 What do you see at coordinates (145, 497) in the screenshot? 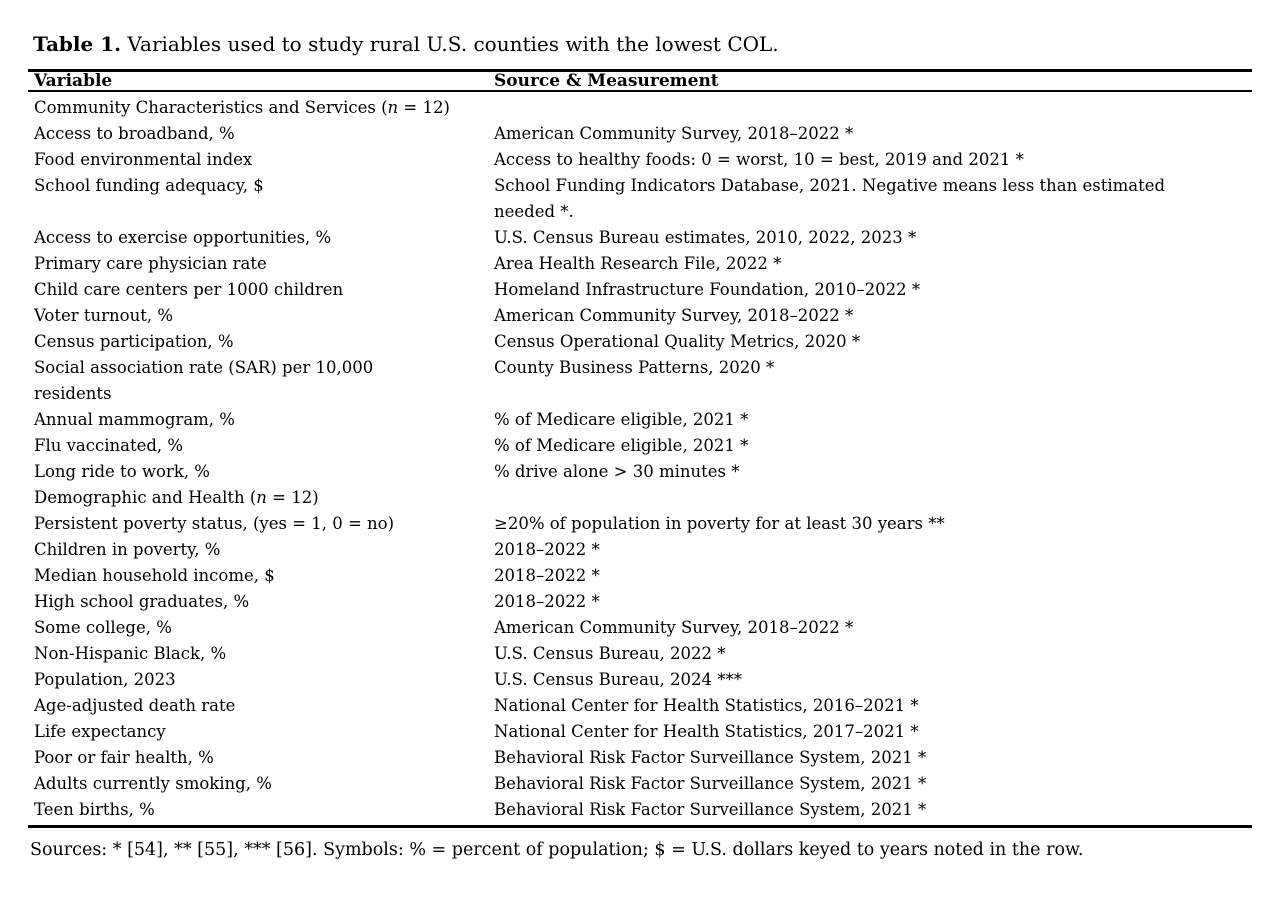
I see `section-label-text: Demographic and Health (` at bounding box center [145, 497].